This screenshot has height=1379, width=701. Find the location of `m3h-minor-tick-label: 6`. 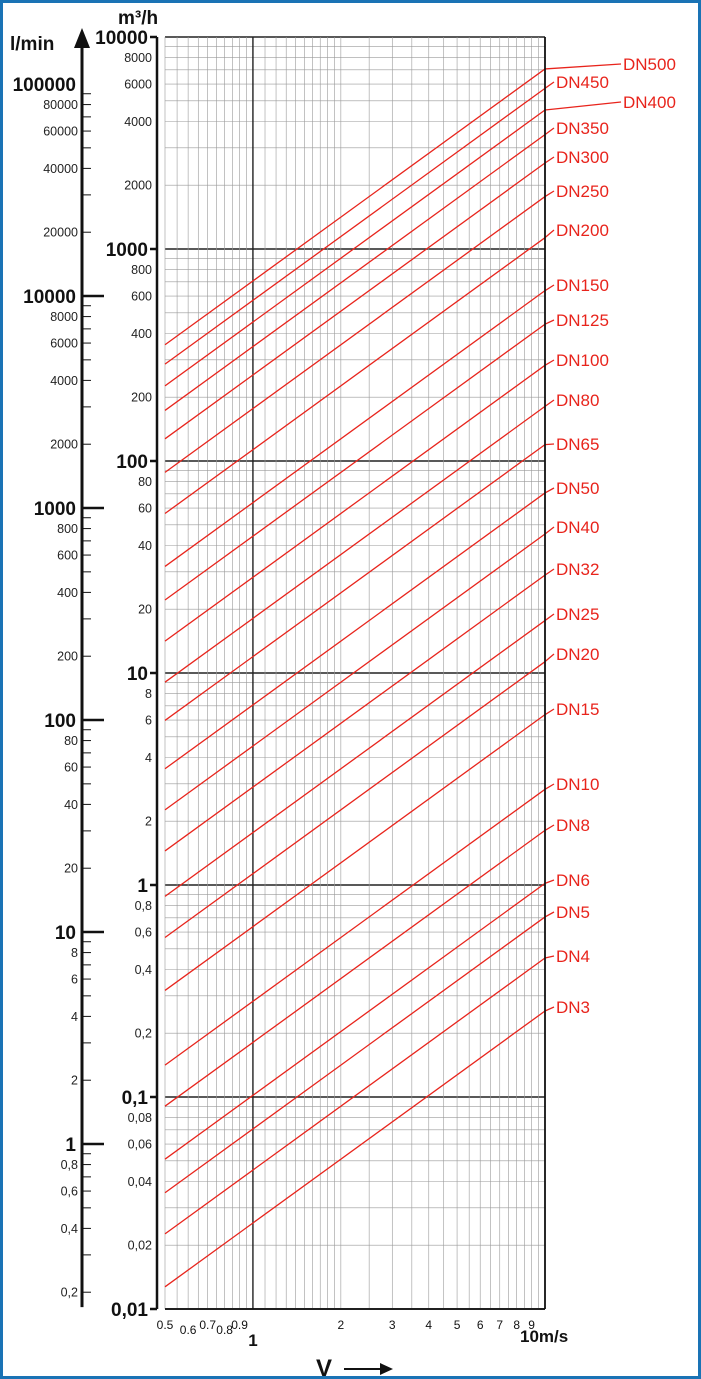

m3h-minor-tick-label: 6 is located at coordinates (148, 721).